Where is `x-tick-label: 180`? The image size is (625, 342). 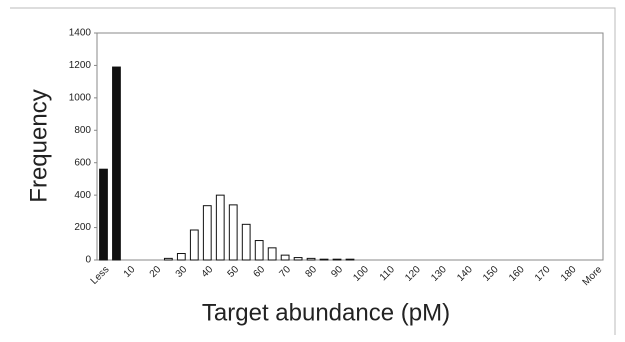 x-tick-label: 180 is located at coordinates (569, 274).